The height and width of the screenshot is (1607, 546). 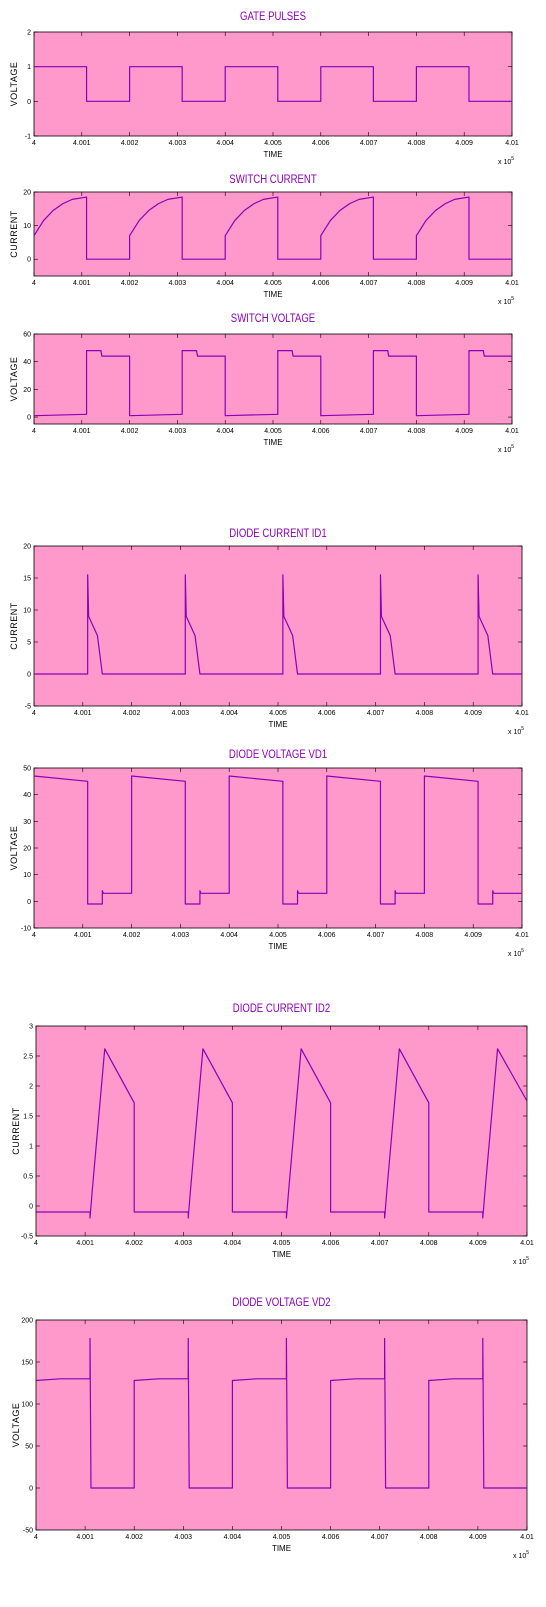 What do you see at coordinates (281, 1302) in the screenshot?
I see `chart-title: DIODE VOLTAGE VD2` at bounding box center [281, 1302].